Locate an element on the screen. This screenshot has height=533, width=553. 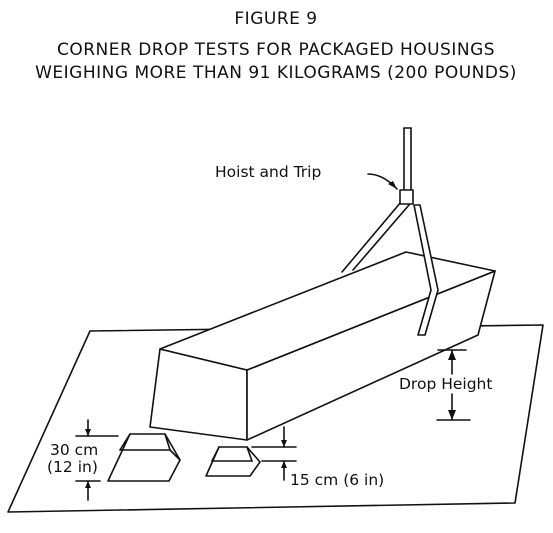
tall-block-metric: 30 cm is located at coordinates (74, 450).